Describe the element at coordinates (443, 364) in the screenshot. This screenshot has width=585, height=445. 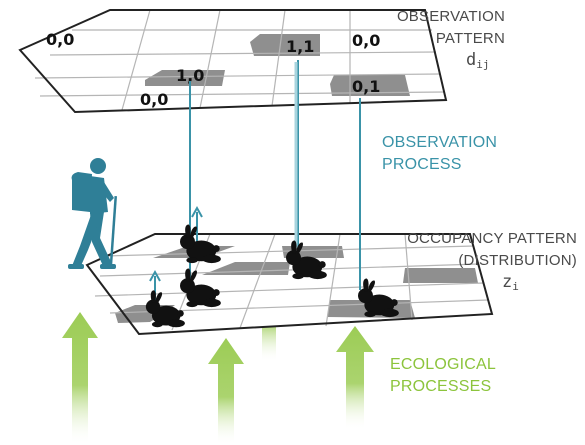
I see `ecological-processes-label-line1: ECOLOGICAL` at that location.